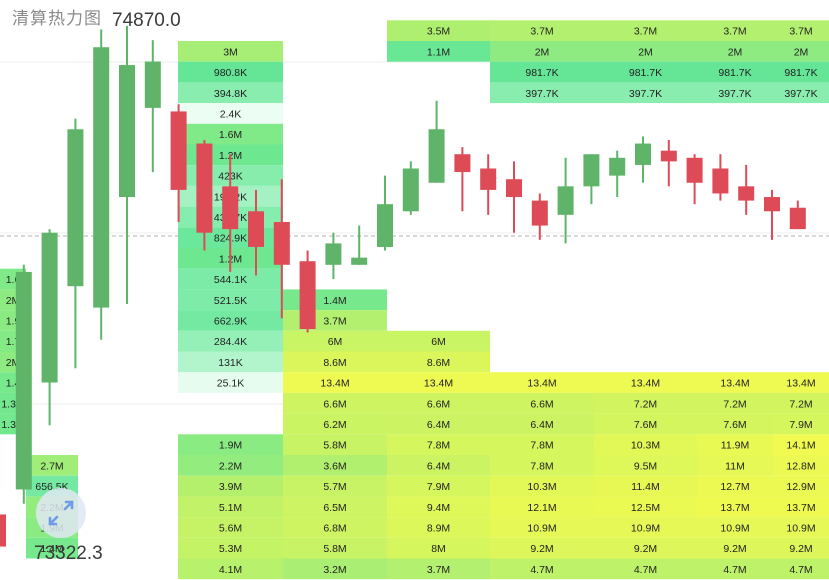 The image size is (829, 580). I want to click on expand-button, so click(61, 513).